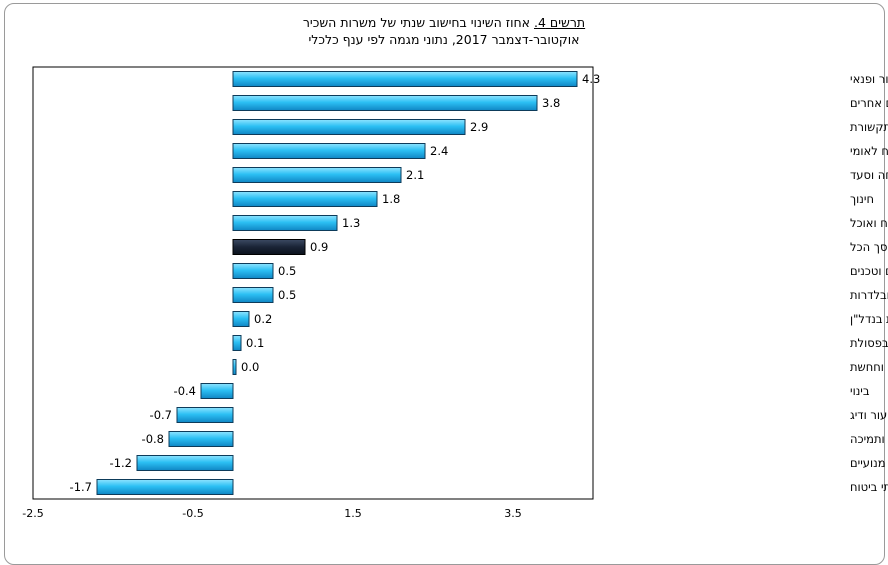  Describe the element at coordinates (862, 199) in the screenshot. I see `category-label: חינוך` at that location.